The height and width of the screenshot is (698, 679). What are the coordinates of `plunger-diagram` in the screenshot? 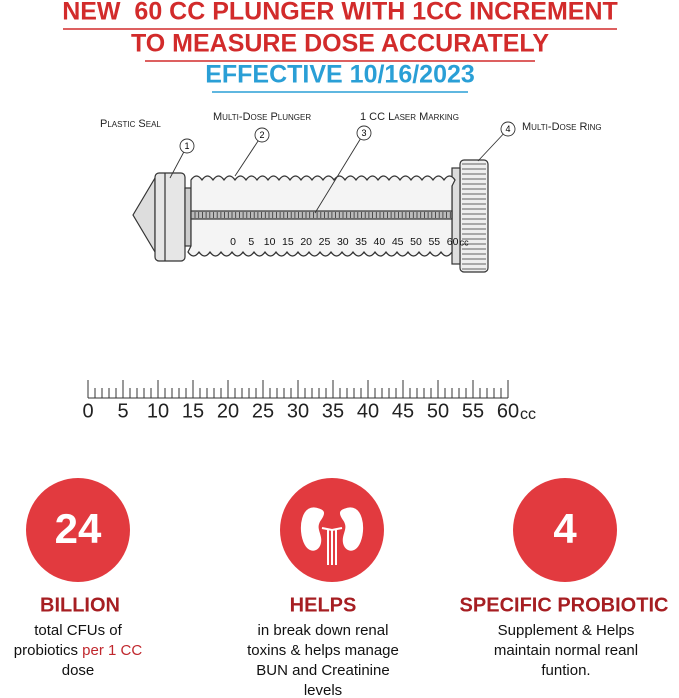 It's located at (310, 216).